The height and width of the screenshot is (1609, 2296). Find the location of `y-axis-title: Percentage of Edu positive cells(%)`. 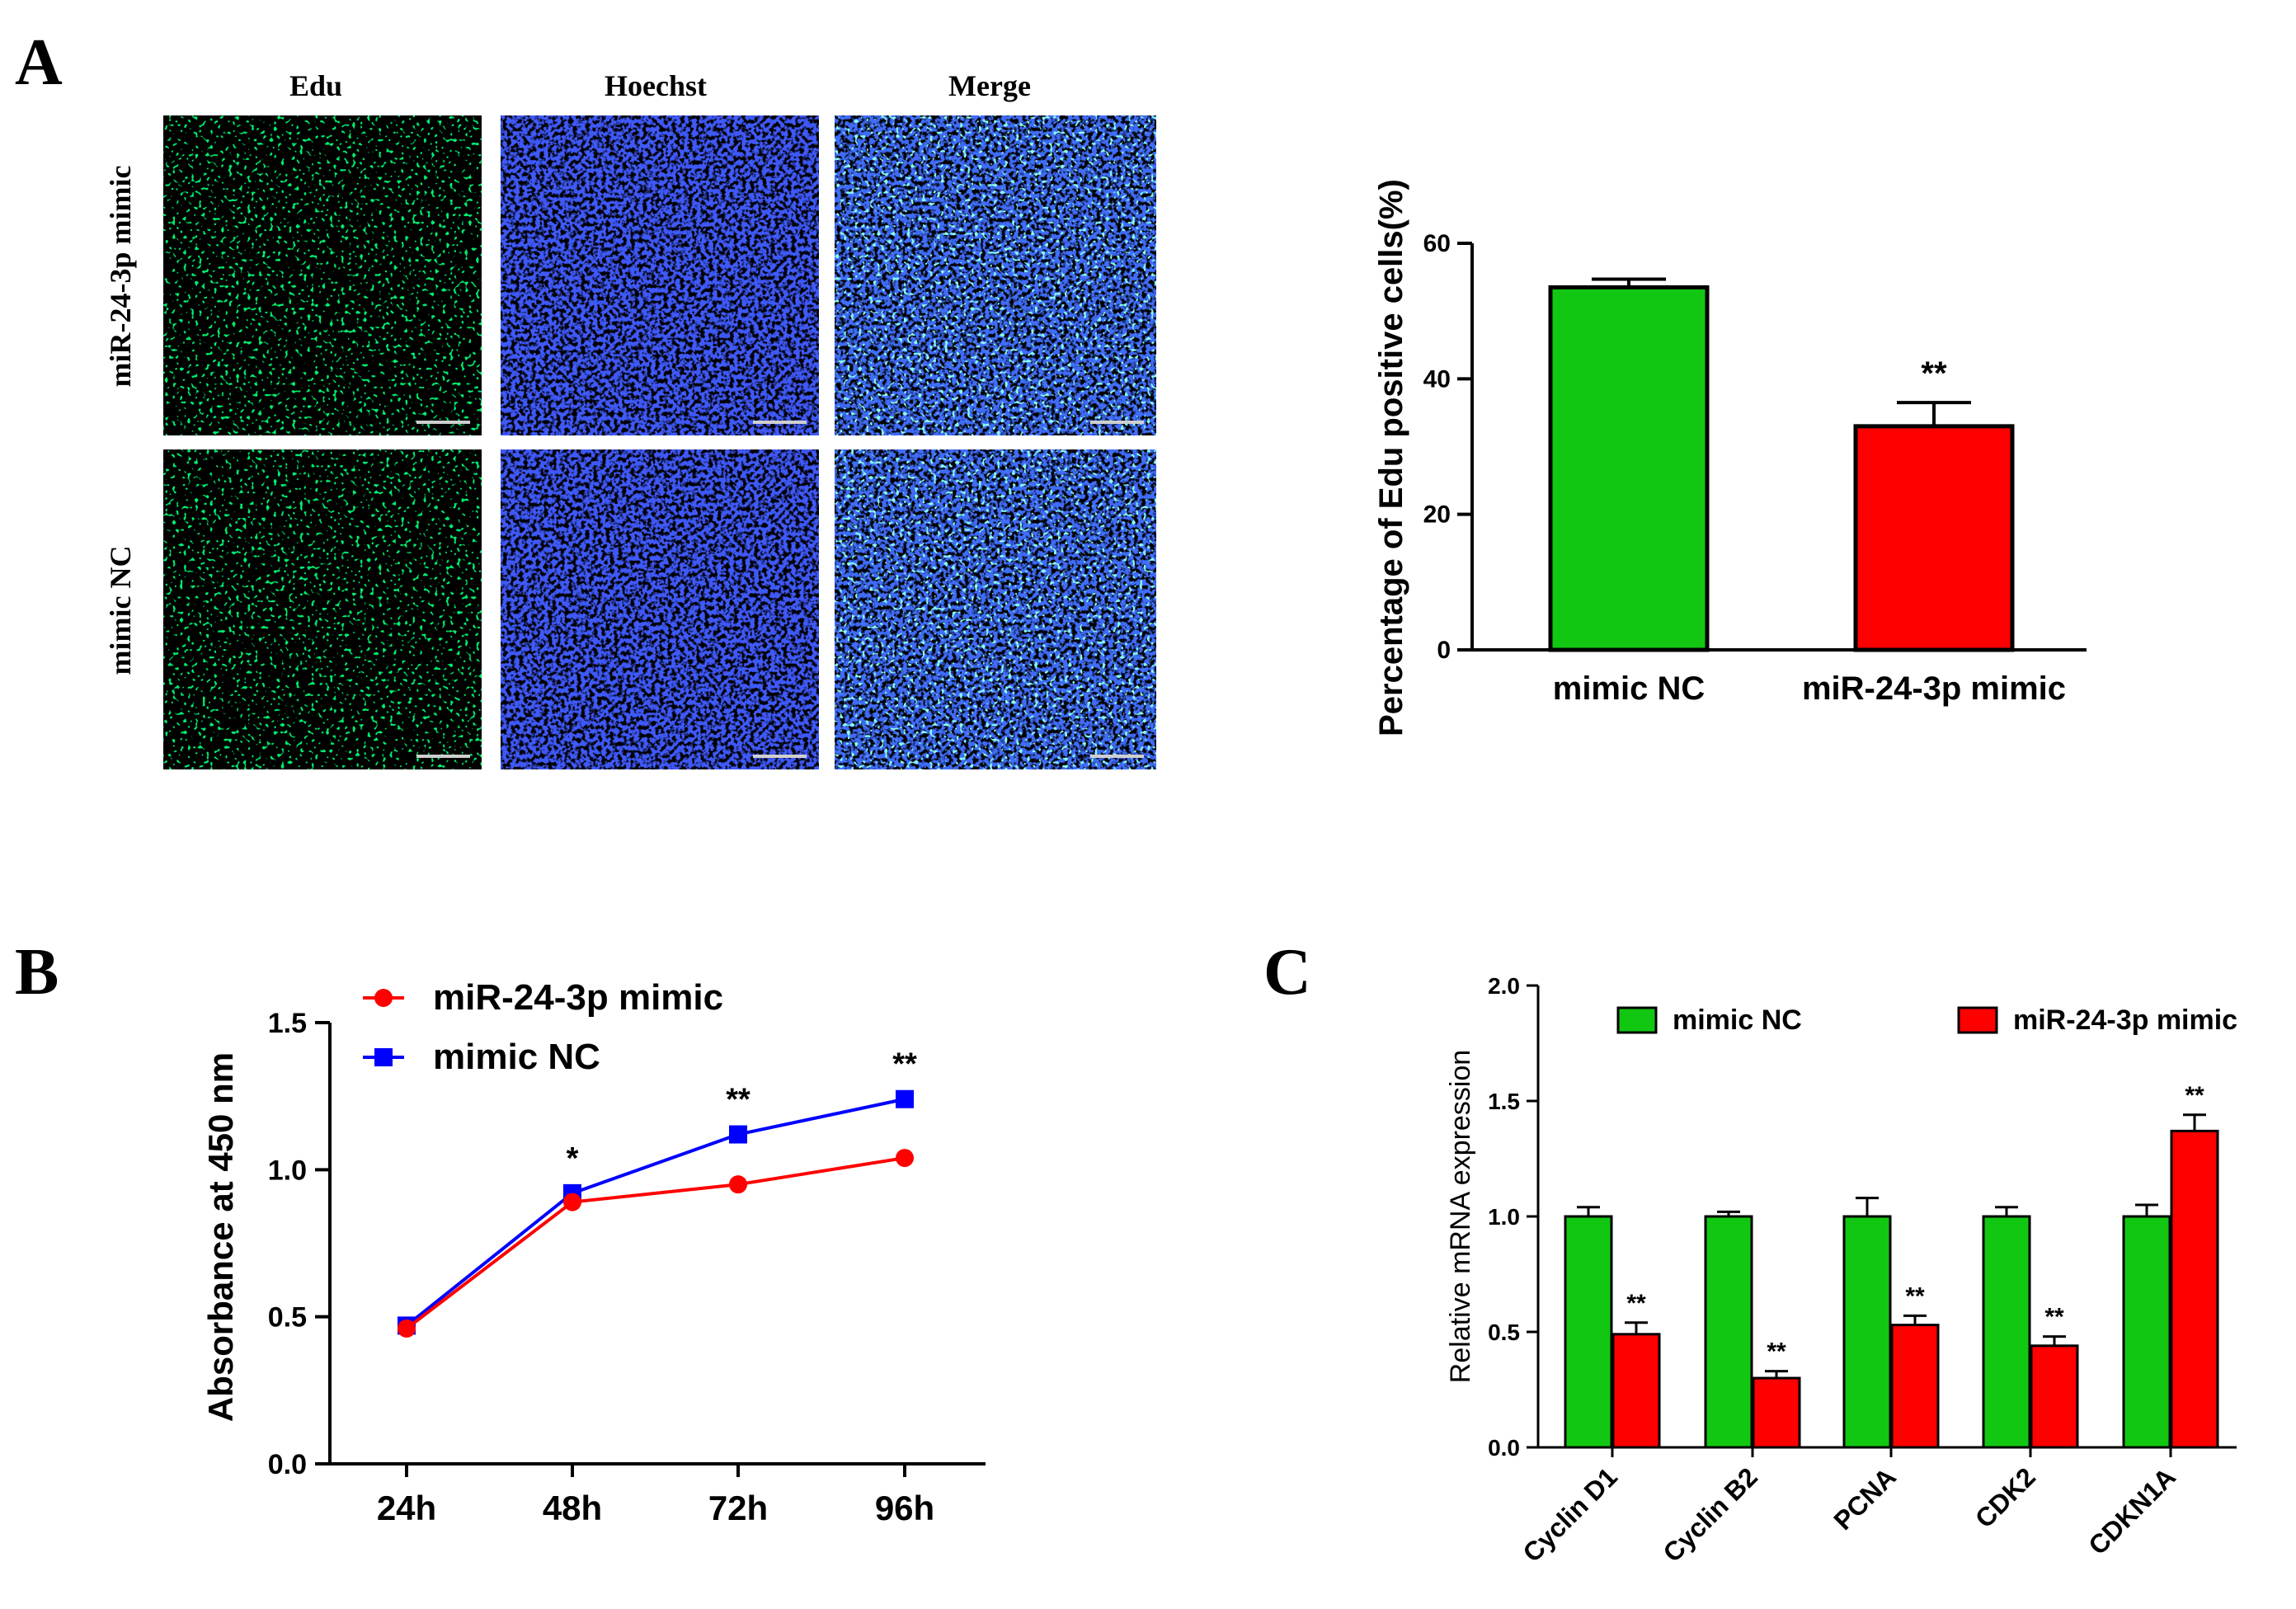

y-axis-title: Percentage of Edu positive cells(%) is located at coordinates (1391, 458).